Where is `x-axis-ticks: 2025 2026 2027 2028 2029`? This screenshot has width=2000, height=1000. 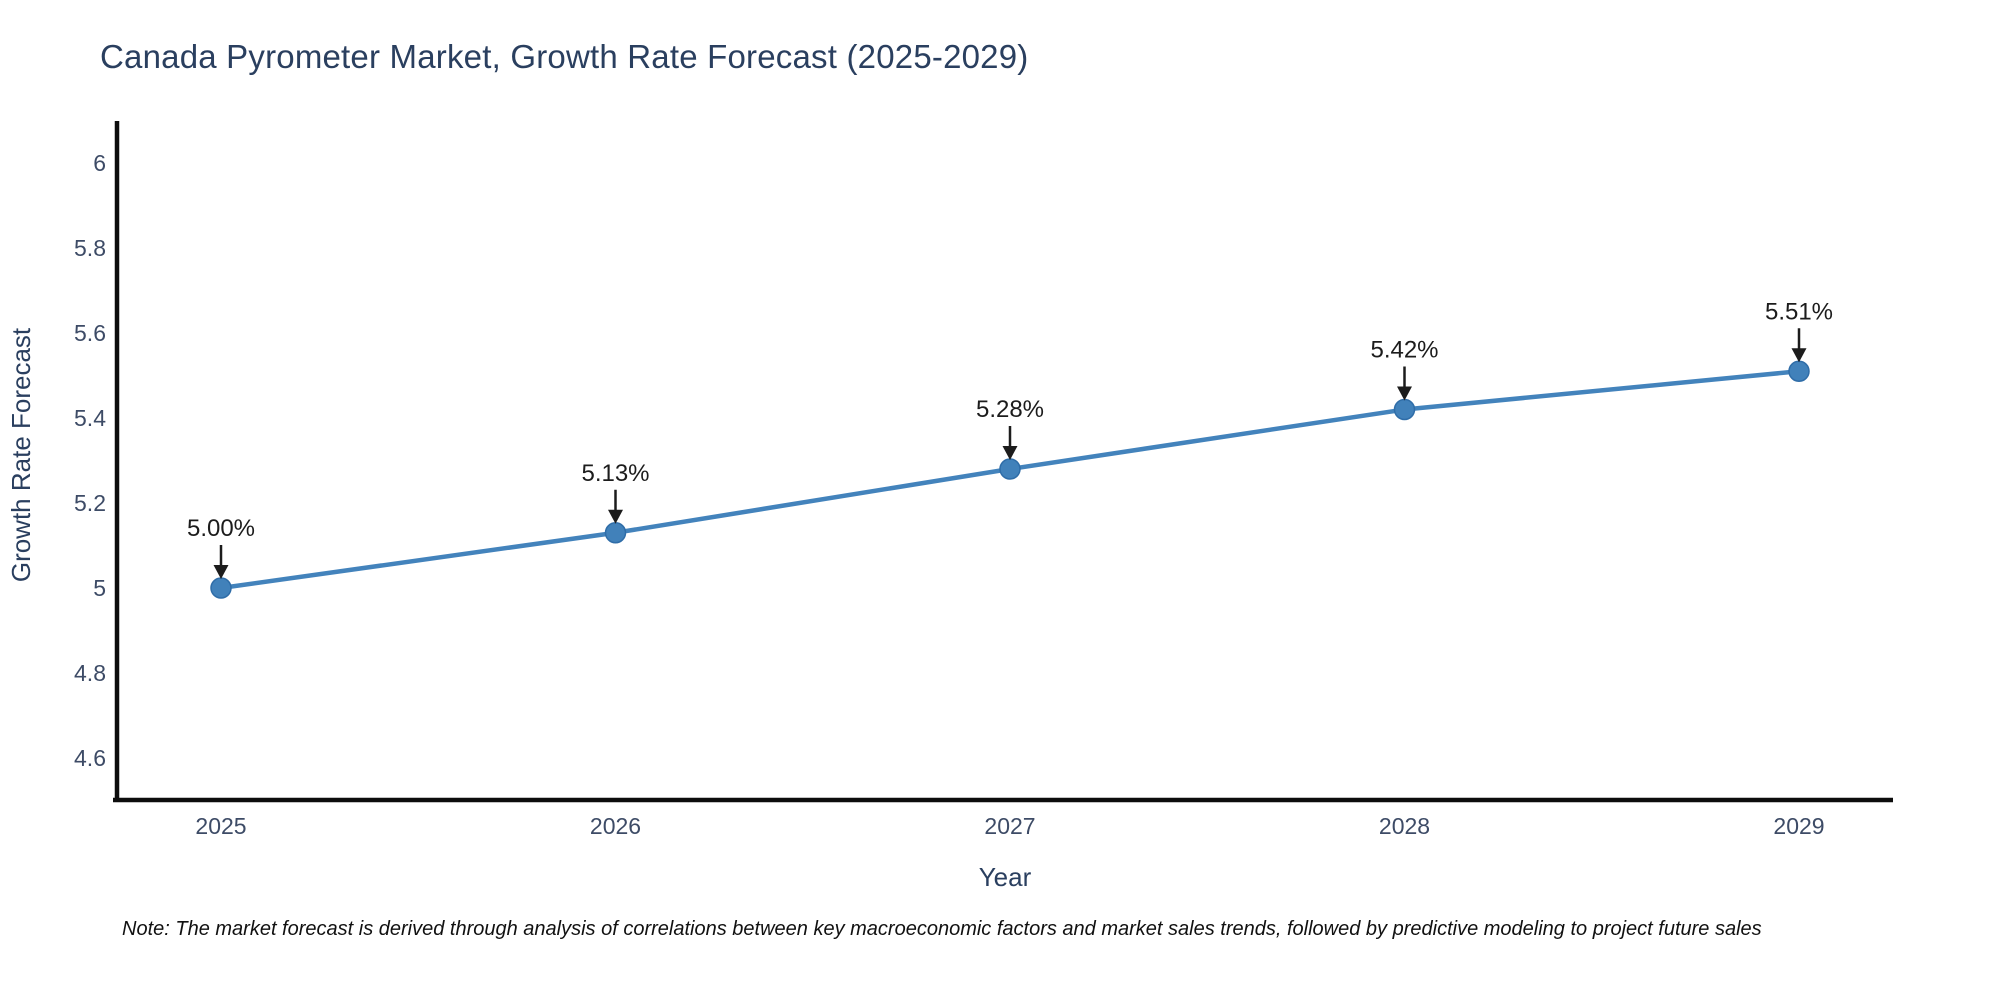 x-axis-ticks: 2025 2026 2027 2028 2029 is located at coordinates (1009, 826).